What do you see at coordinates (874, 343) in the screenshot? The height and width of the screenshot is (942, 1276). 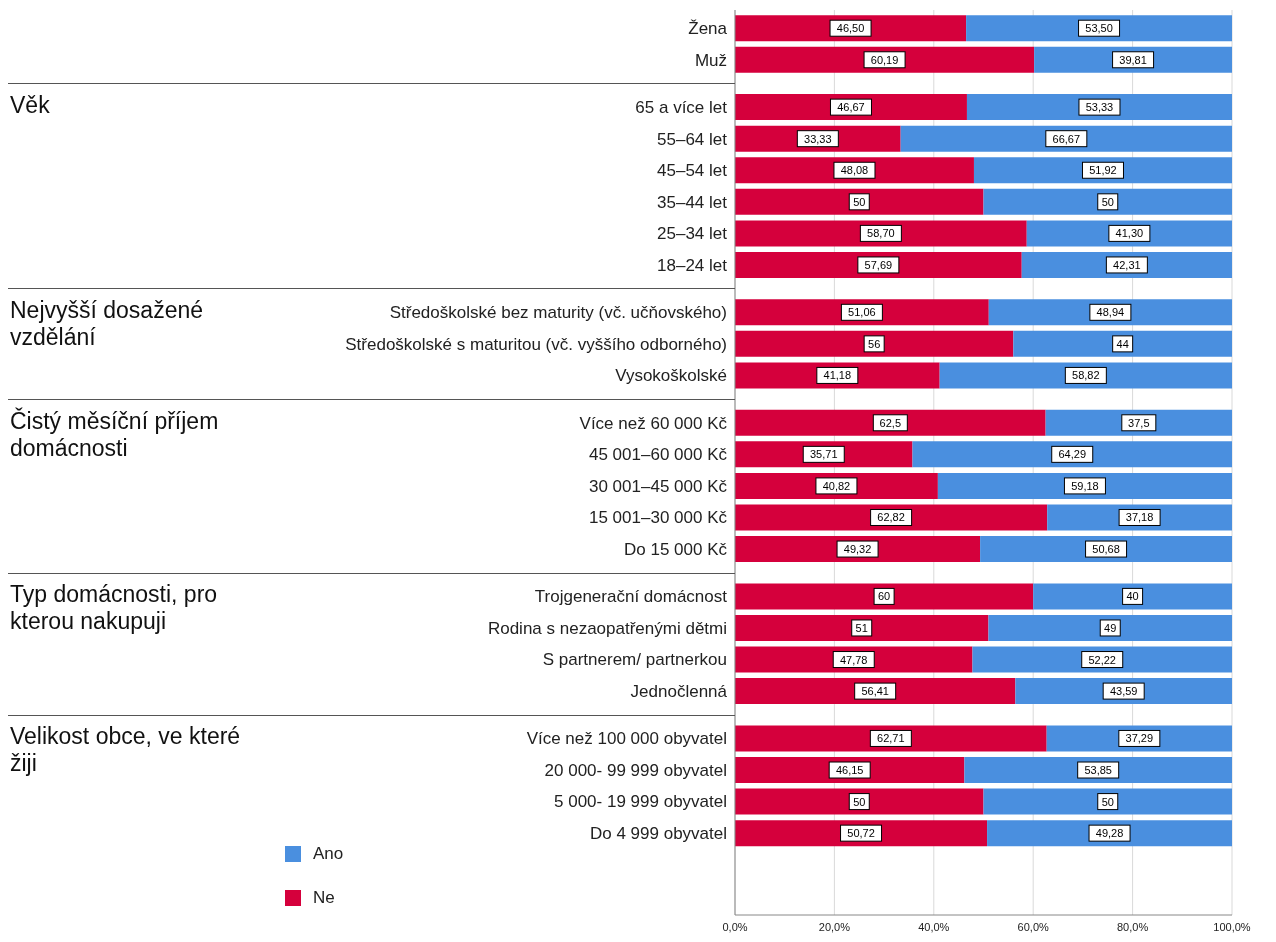 I see `data-label: 56` at bounding box center [874, 343].